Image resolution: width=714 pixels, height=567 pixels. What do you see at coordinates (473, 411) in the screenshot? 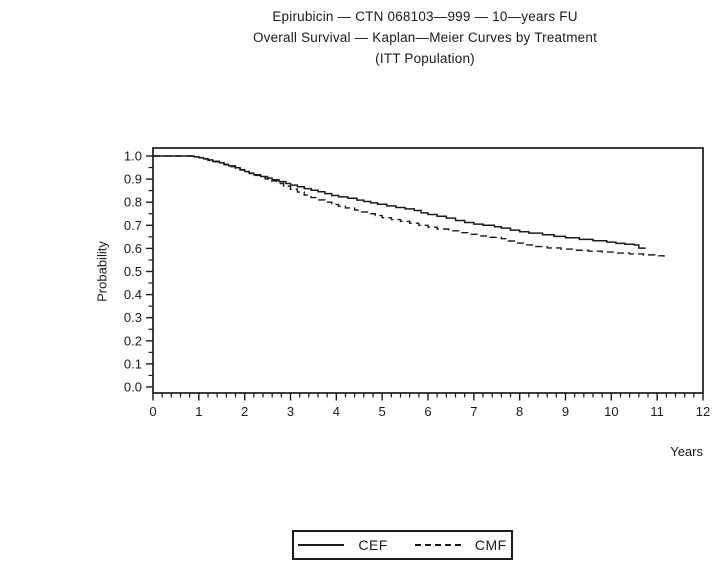
I see `x-axis-tick-label: 7` at bounding box center [473, 411].